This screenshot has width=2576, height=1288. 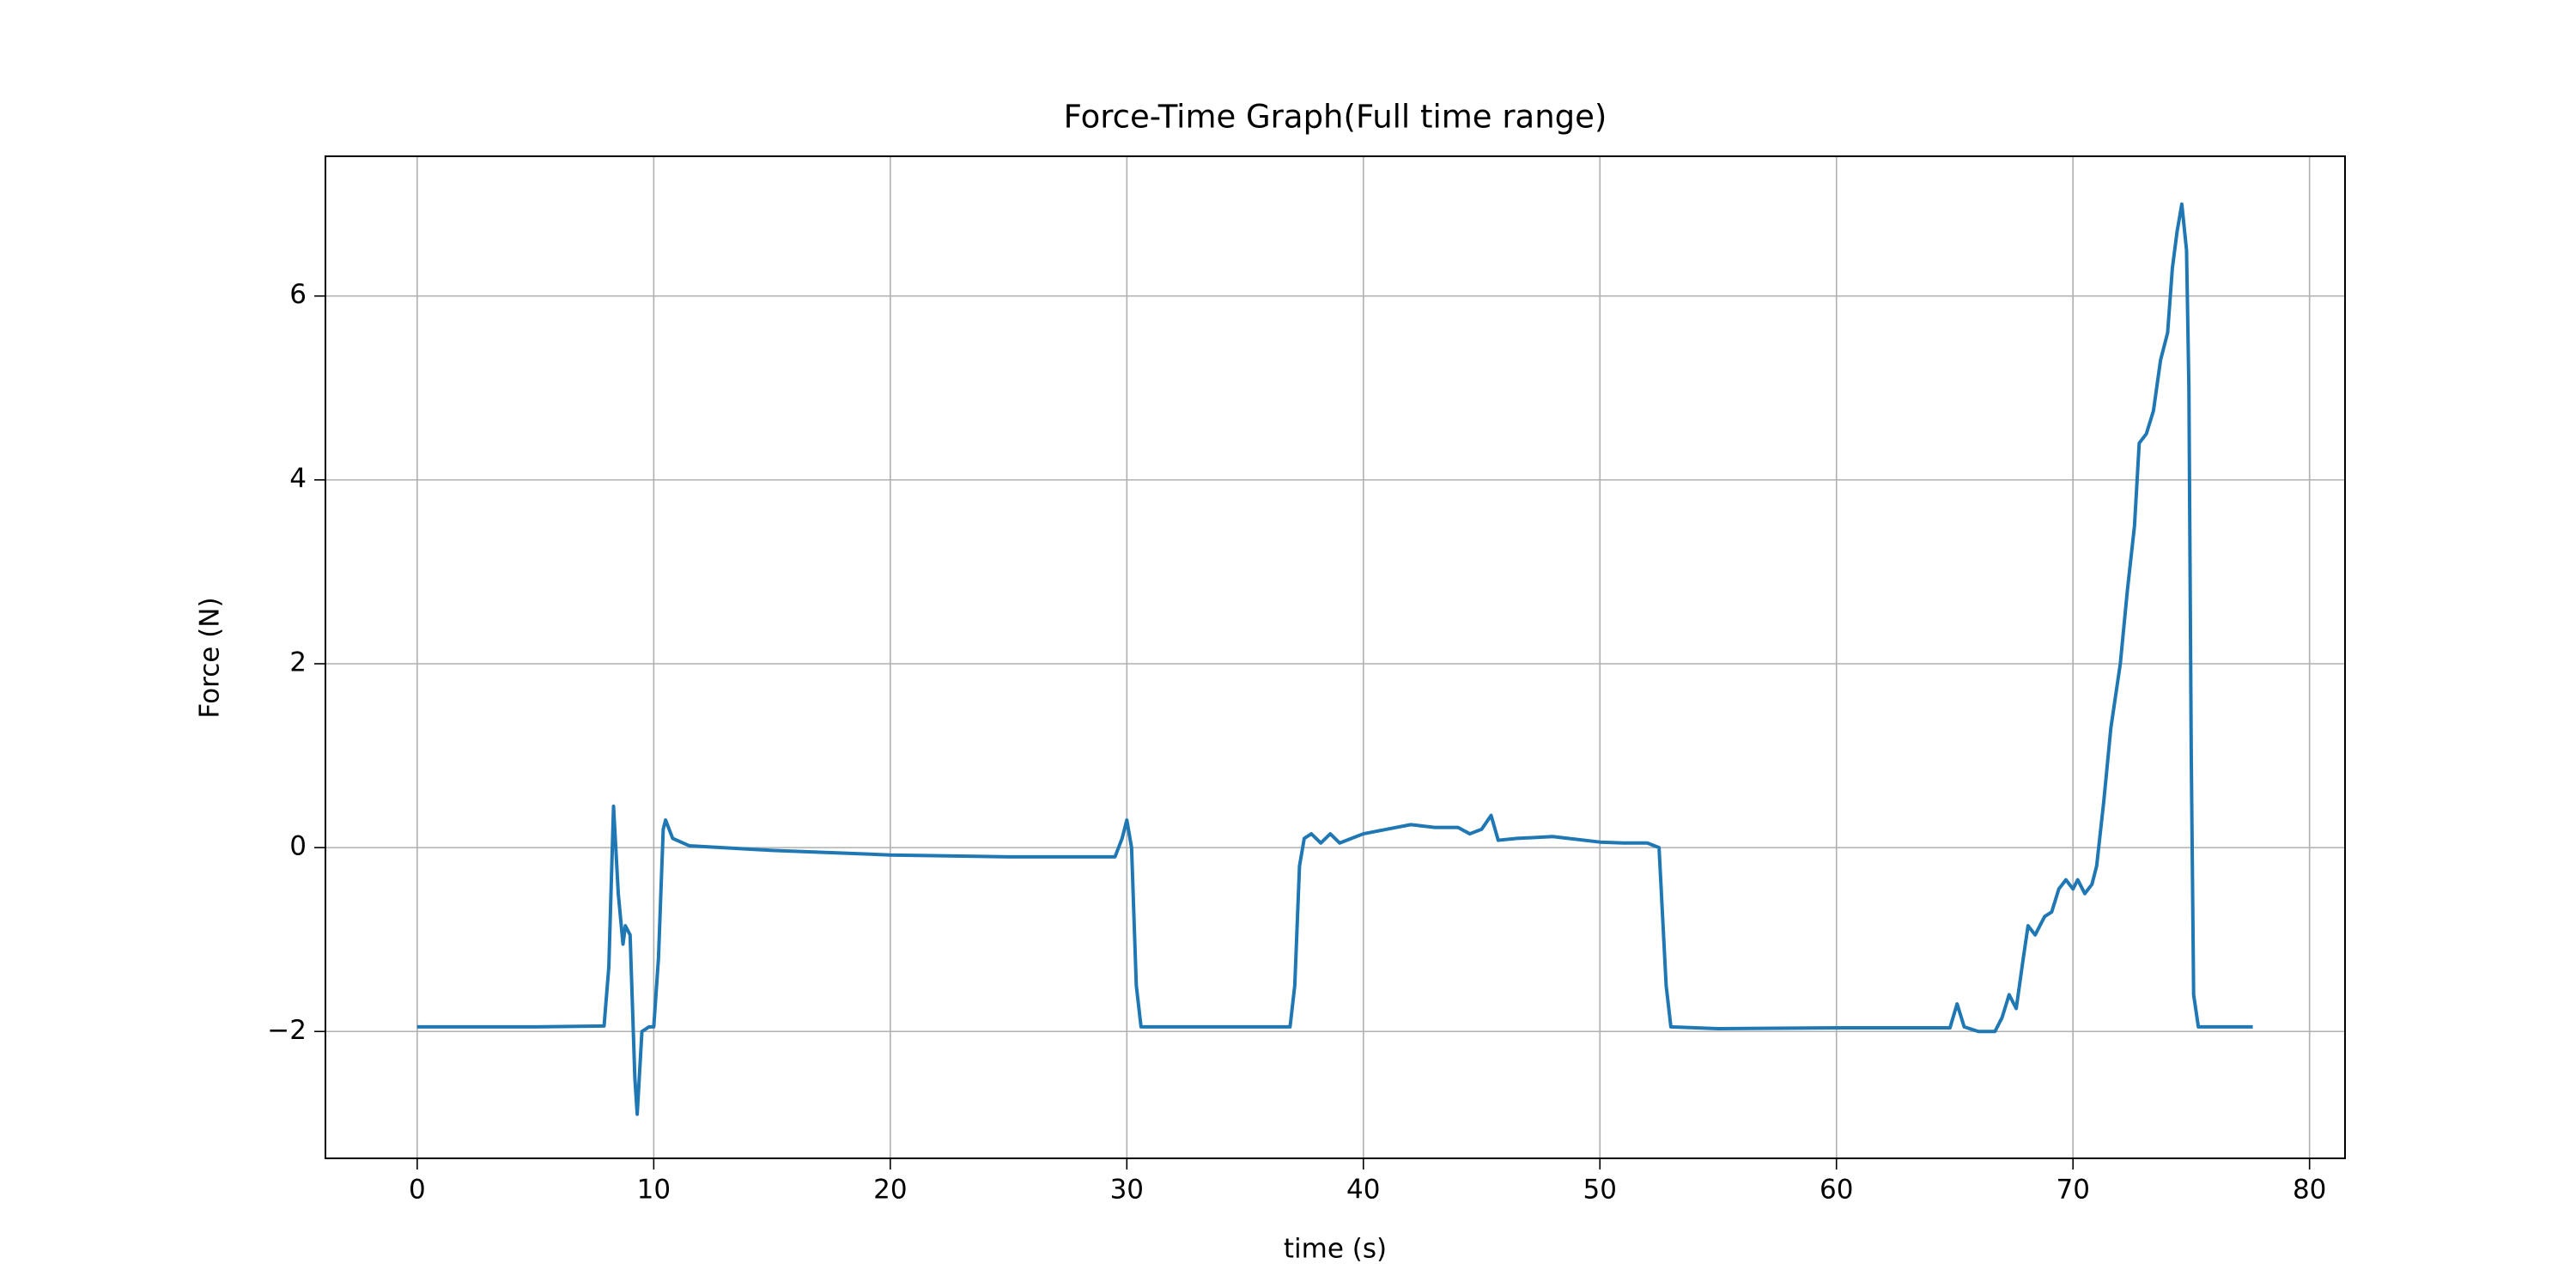 I want to click on y-tick-label: 6, so click(x=298, y=294).